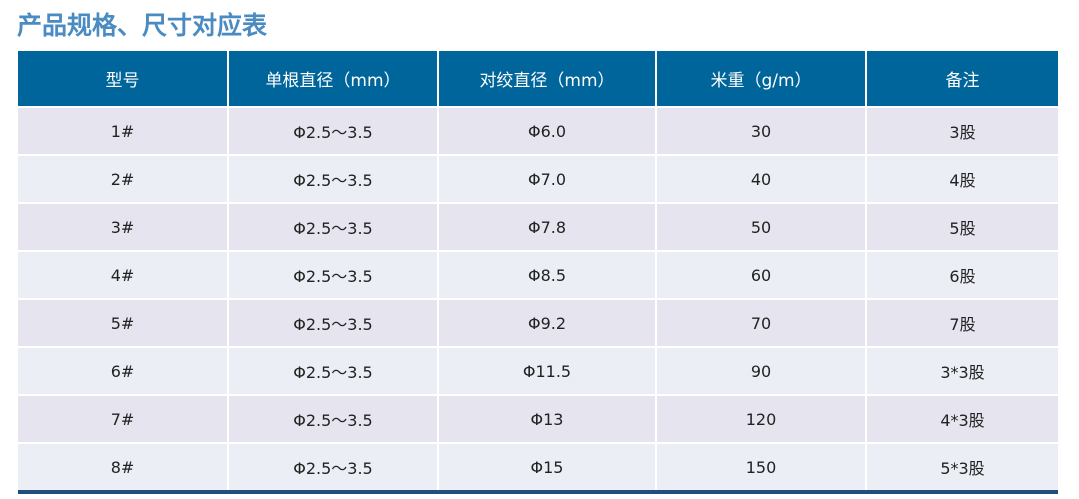 The width and height of the screenshot is (1079, 499). I want to click on table-row: 4# Φ2.5～3.5 Φ8.5 60 6股, so click(538, 274).